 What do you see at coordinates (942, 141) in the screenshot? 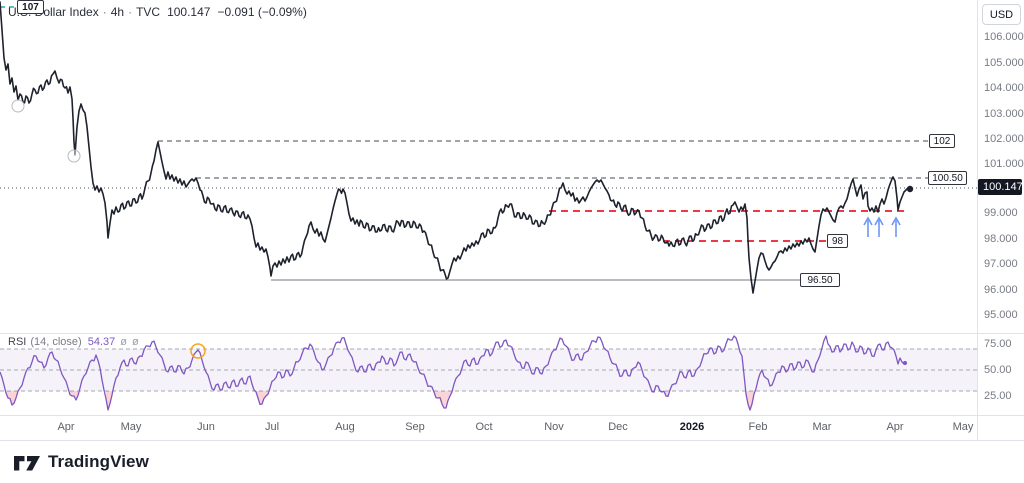
I see `level-label-h102: 102` at bounding box center [942, 141].